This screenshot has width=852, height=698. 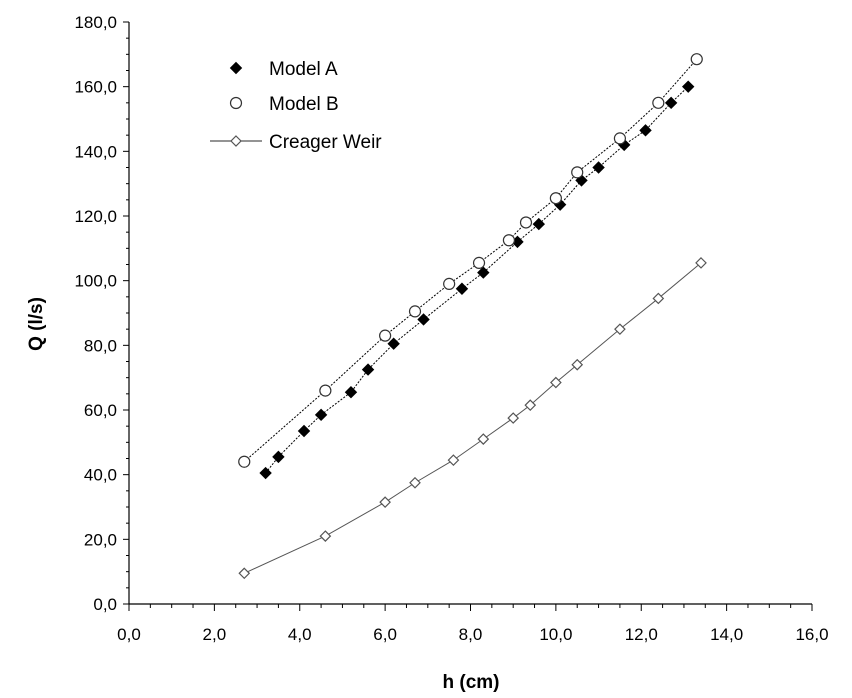 I want to click on y-tick-label: 160,0, so click(x=95, y=87).